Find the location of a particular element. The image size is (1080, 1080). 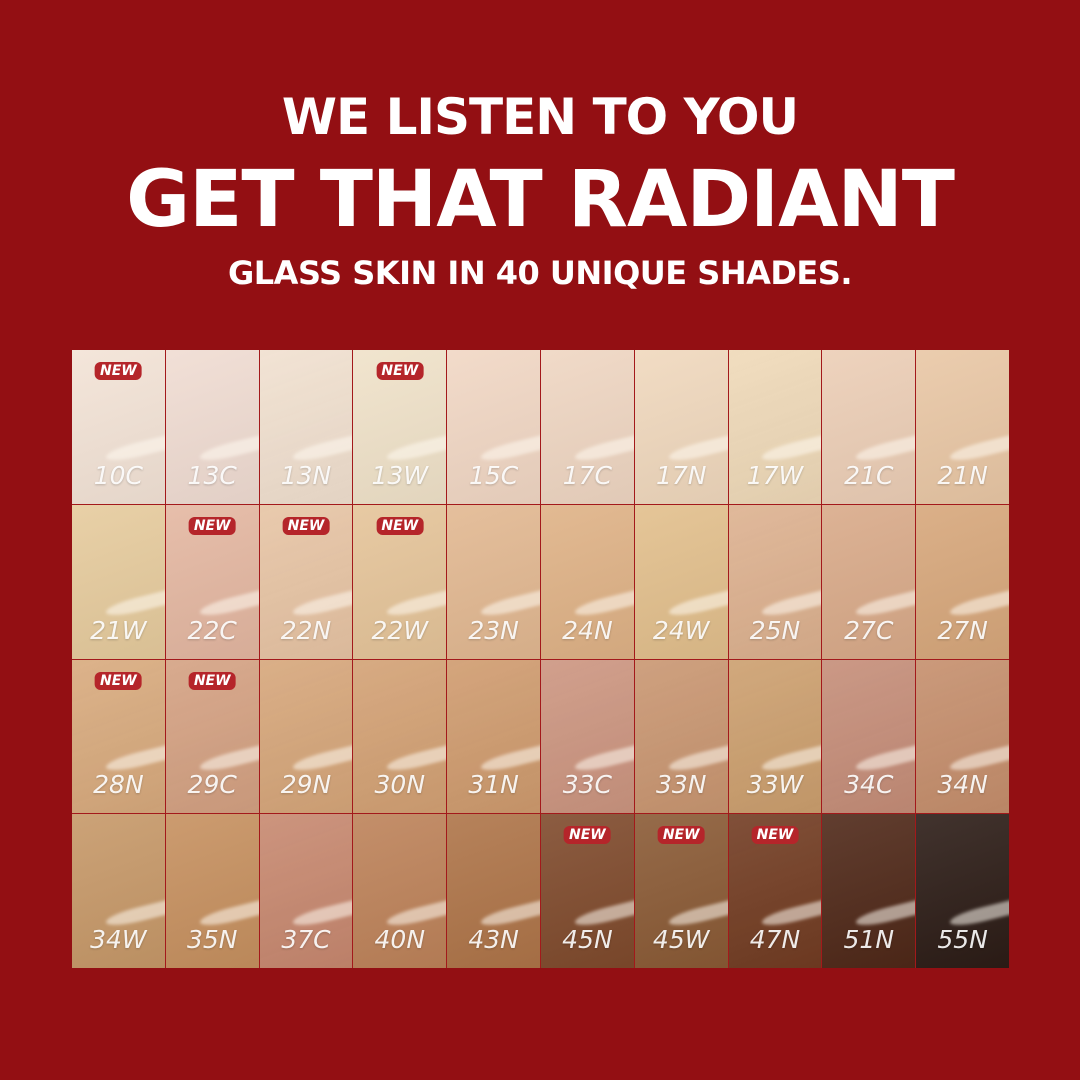

shade-swatch-17w: 17W is located at coordinates (775, 427).